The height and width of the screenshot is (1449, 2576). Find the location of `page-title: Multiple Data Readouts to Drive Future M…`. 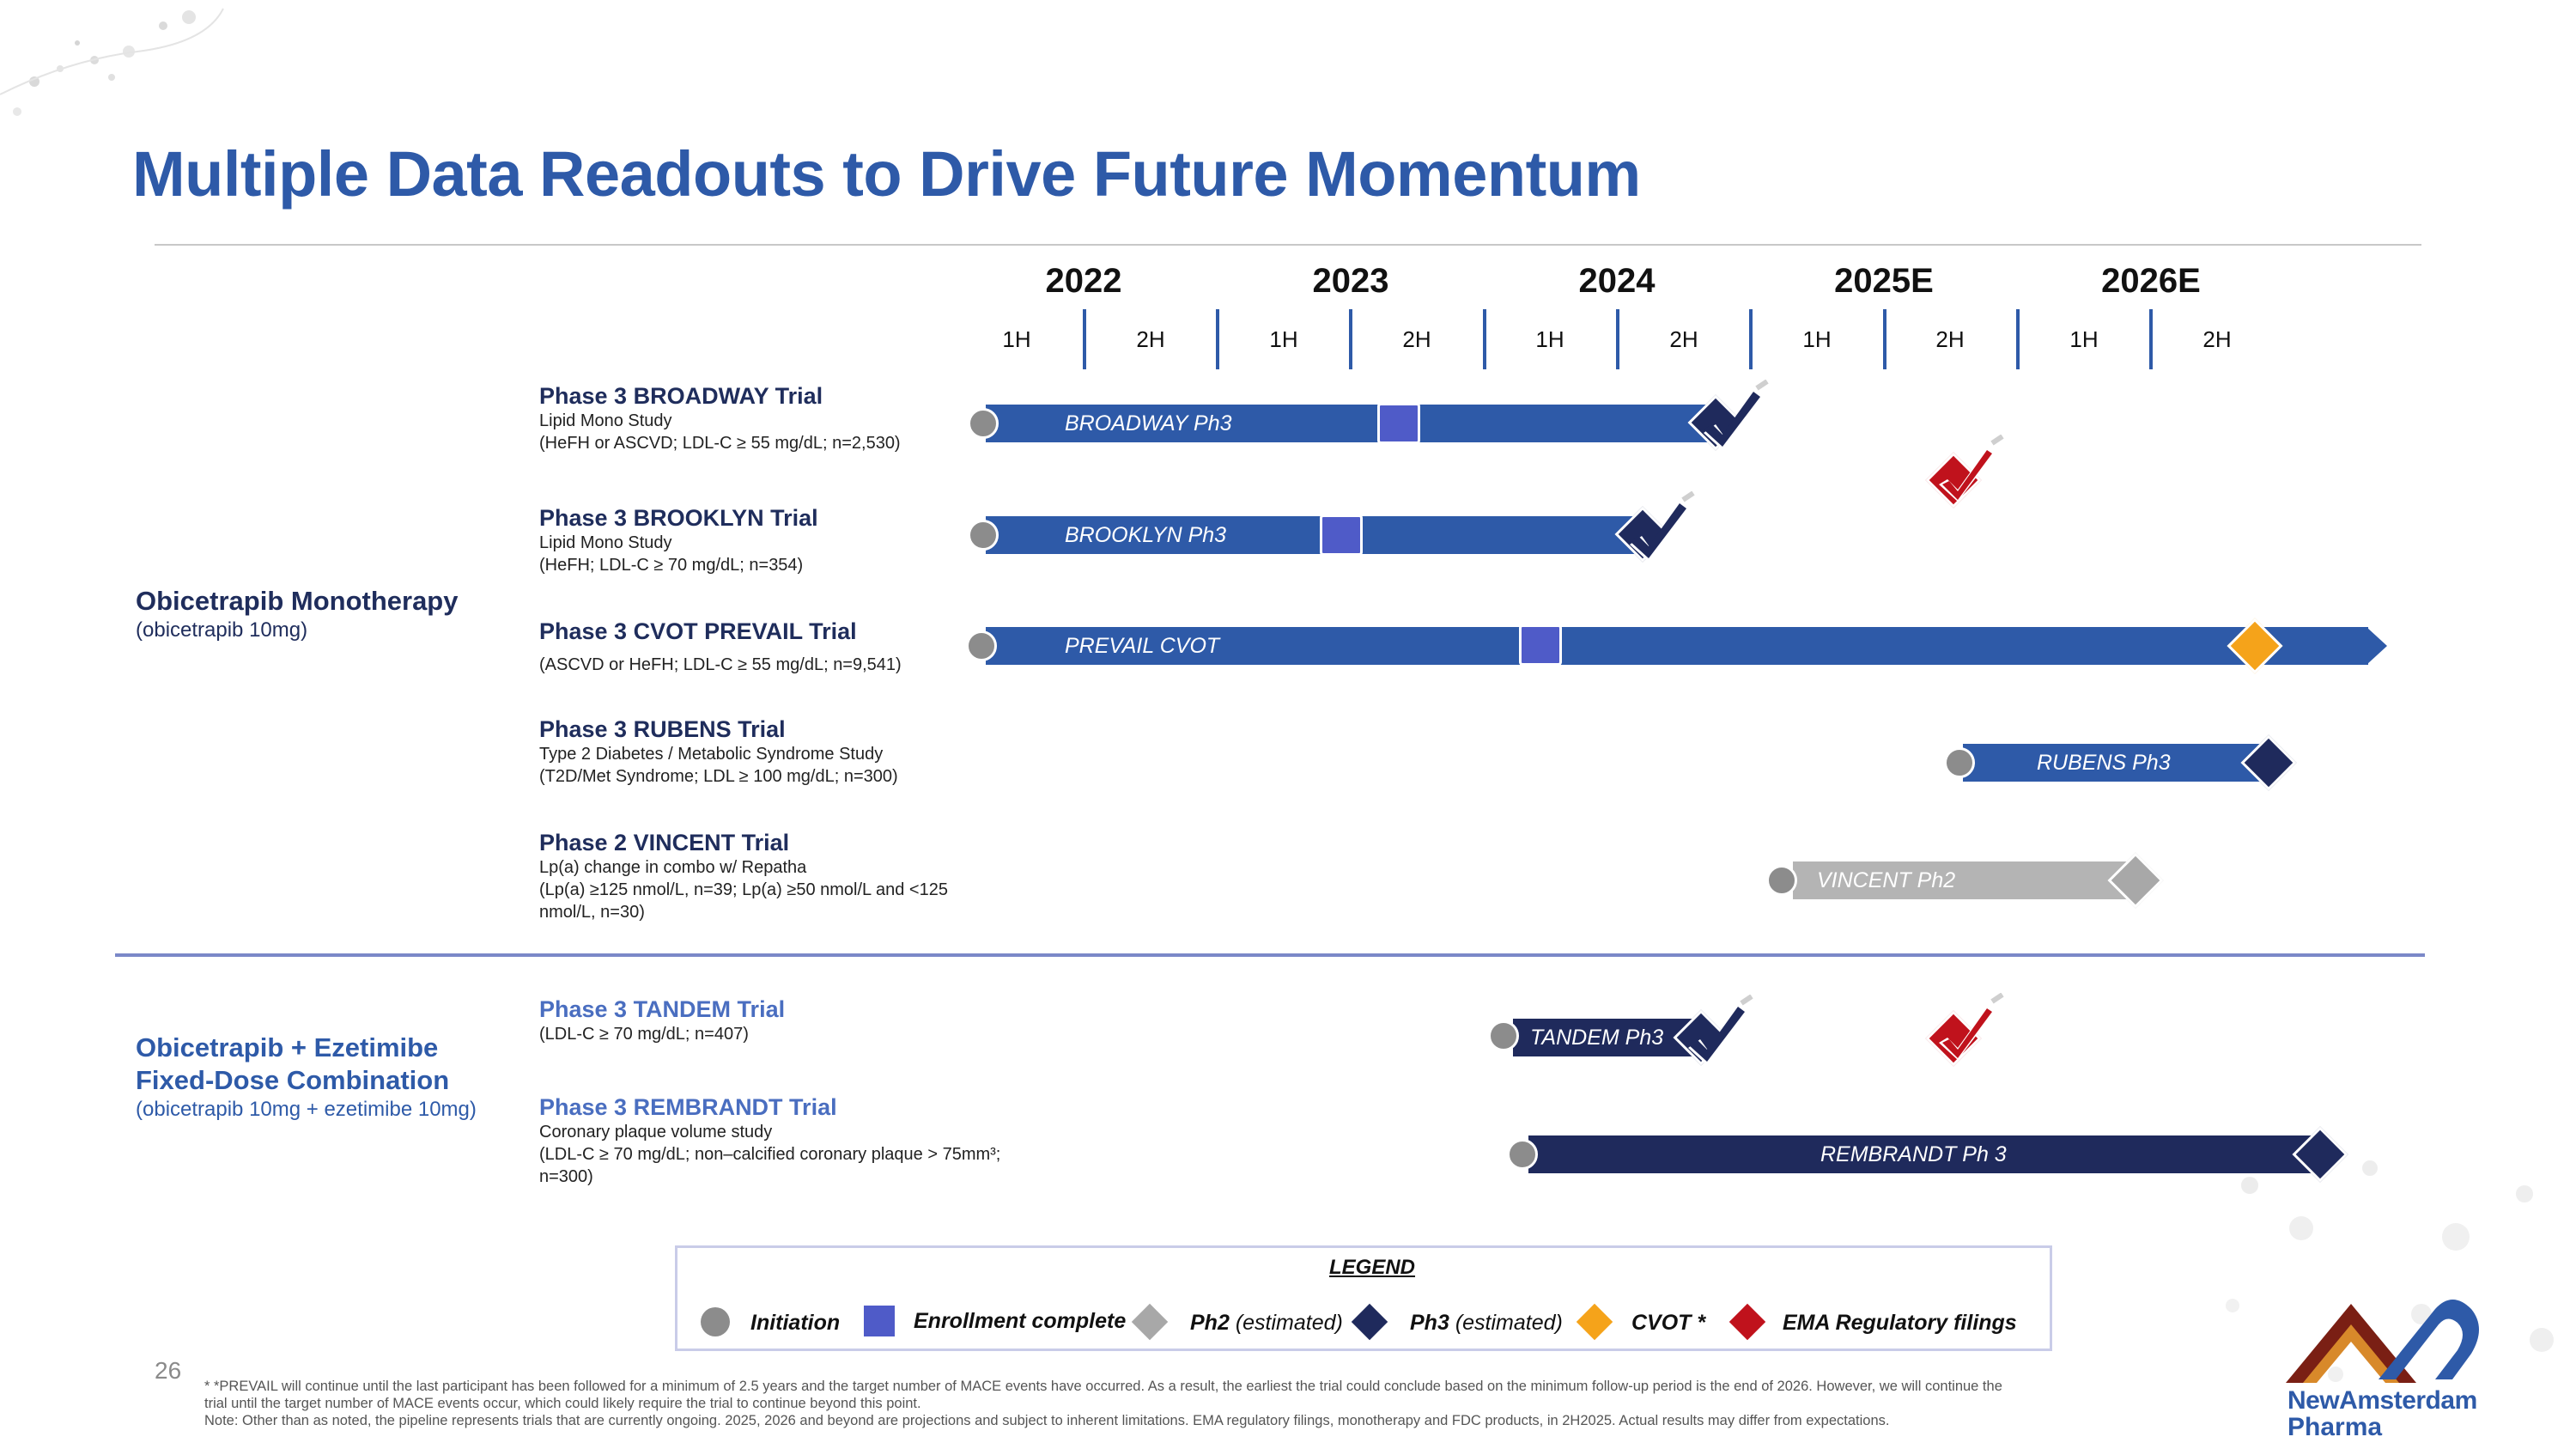

page-title: Multiple Data Readouts to Drive Future M… is located at coordinates (886, 174).